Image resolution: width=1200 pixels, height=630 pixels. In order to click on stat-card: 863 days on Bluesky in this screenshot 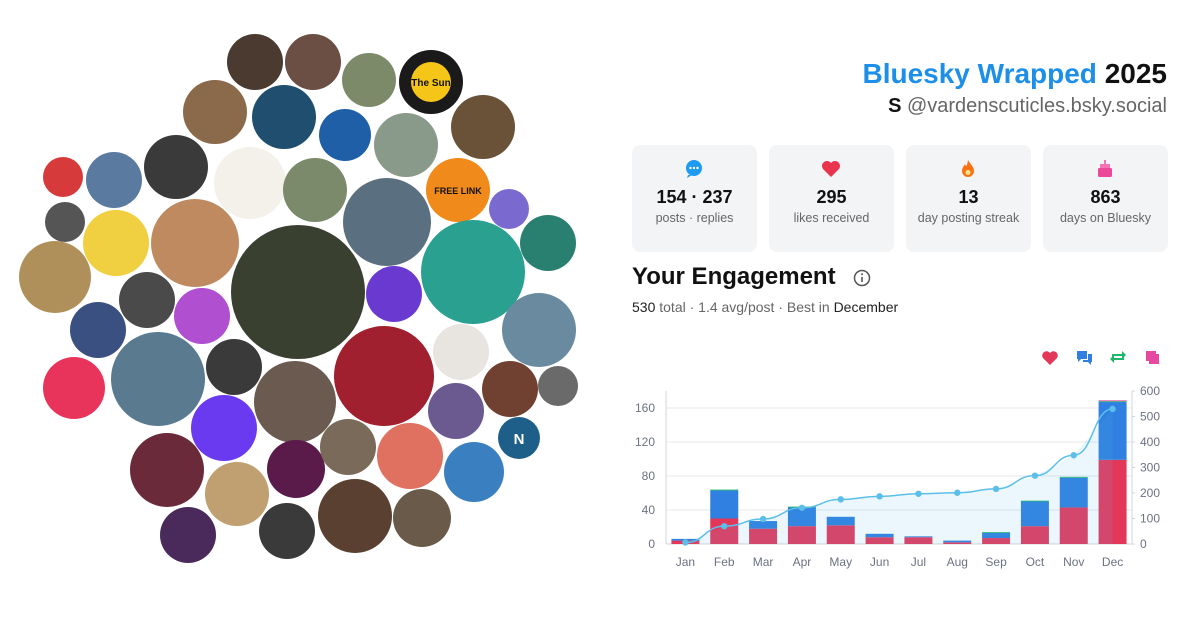, I will do `click(1105, 198)`.